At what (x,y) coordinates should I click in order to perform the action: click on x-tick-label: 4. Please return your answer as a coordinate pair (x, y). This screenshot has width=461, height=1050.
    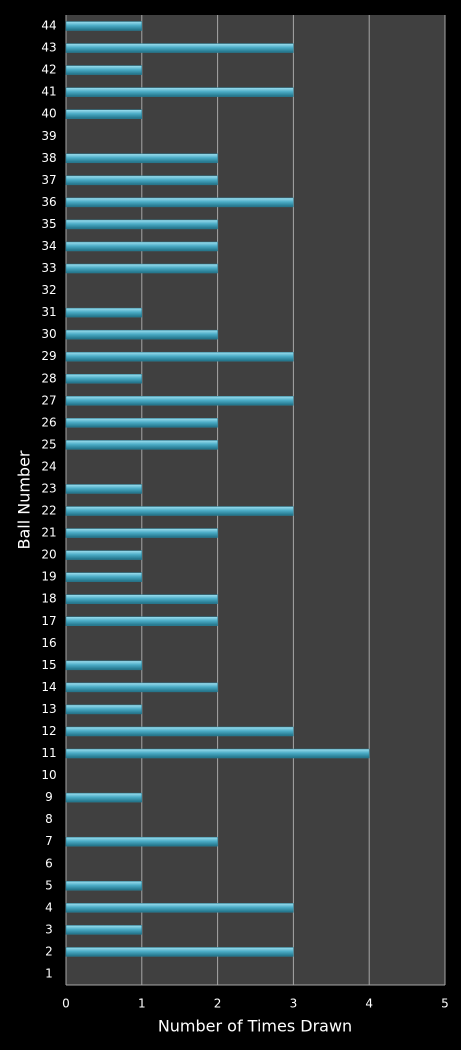
    Looking at the image, I should click on (369, 1004).